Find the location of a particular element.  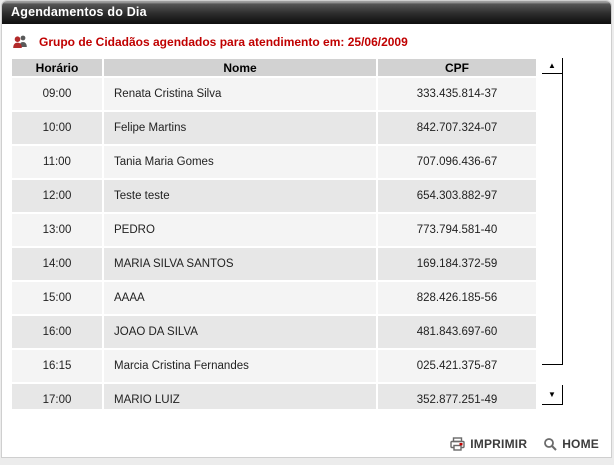

footer-actions: IMPRIMIR HOME is located at coordinates (524, 444).